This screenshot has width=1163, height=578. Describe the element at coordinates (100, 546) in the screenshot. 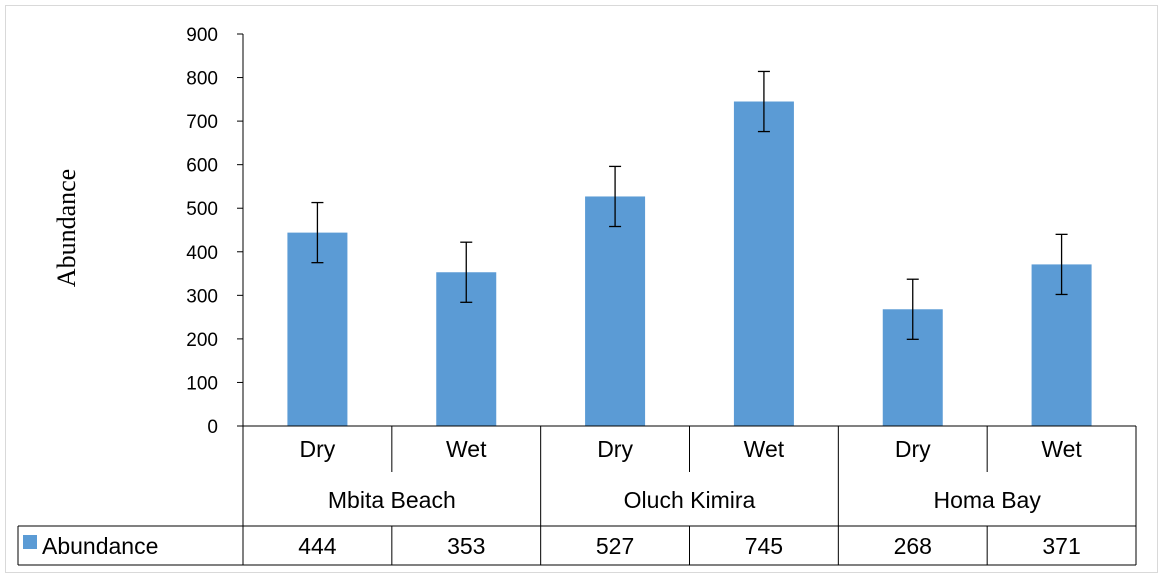

I see `legend-label: Abundance` at that location.